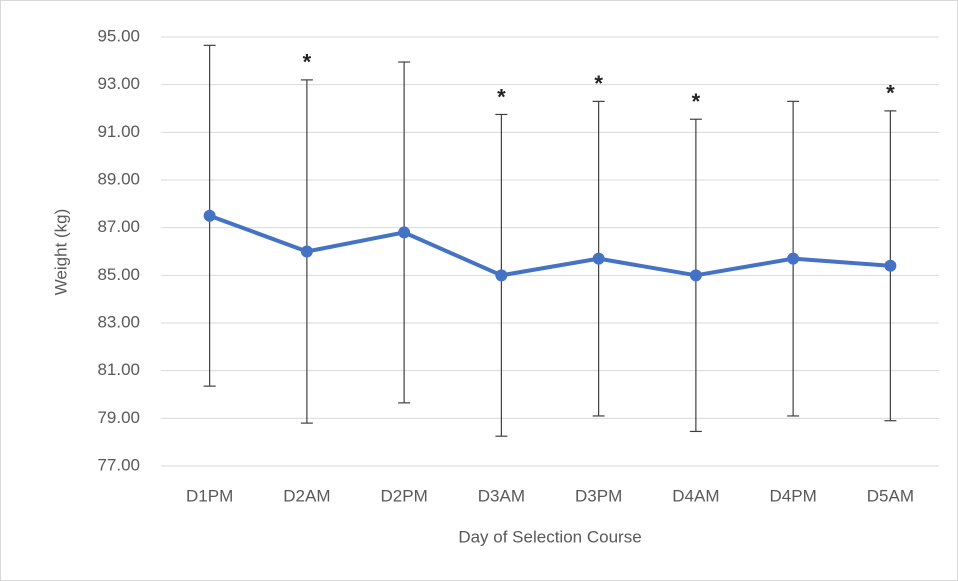 This screenshot has width=958, height=581. I want to click on y-tick-label: 91.00, so click(118, 131).